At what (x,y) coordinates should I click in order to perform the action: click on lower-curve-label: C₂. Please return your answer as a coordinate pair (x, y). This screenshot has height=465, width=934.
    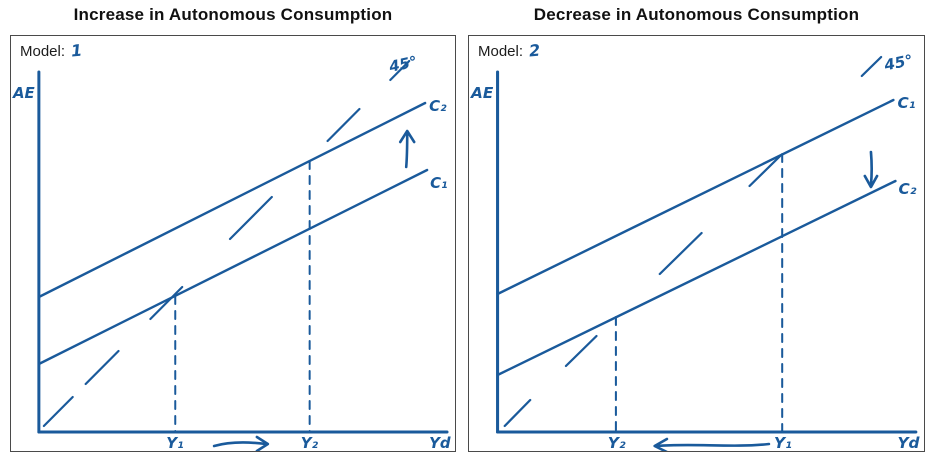
    Looking at the image, I should click on (907, 189).